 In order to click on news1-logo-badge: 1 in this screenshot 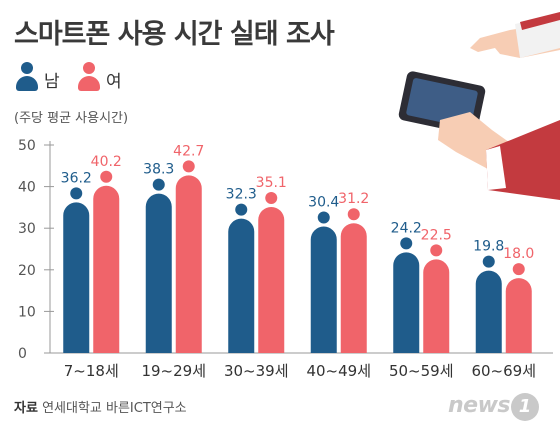, I will do `click(525, 407)`.